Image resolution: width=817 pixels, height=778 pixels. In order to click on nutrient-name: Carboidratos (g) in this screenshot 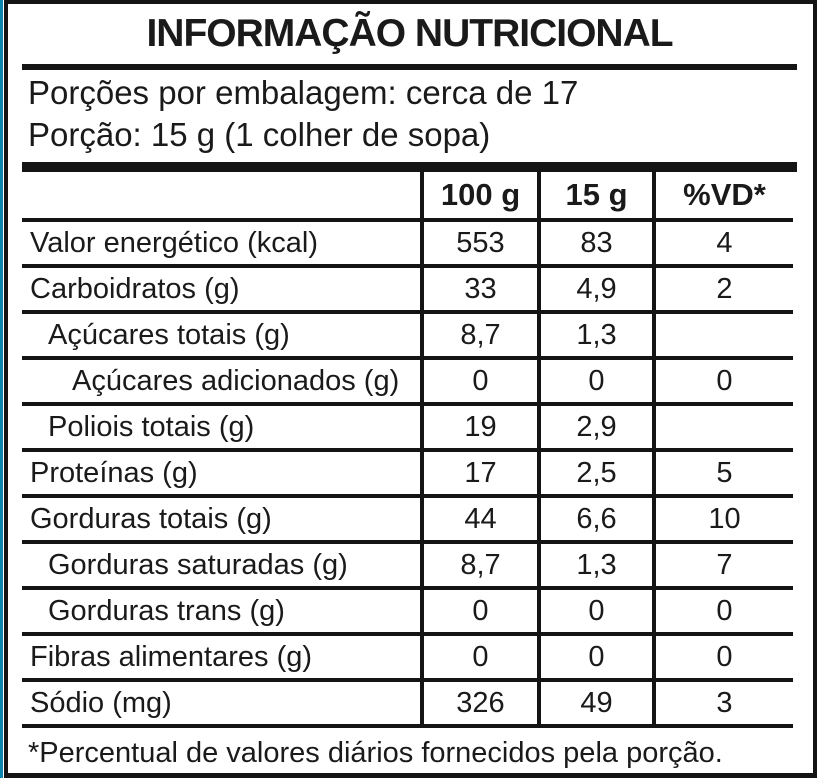, I will do `click(135, 288)`.